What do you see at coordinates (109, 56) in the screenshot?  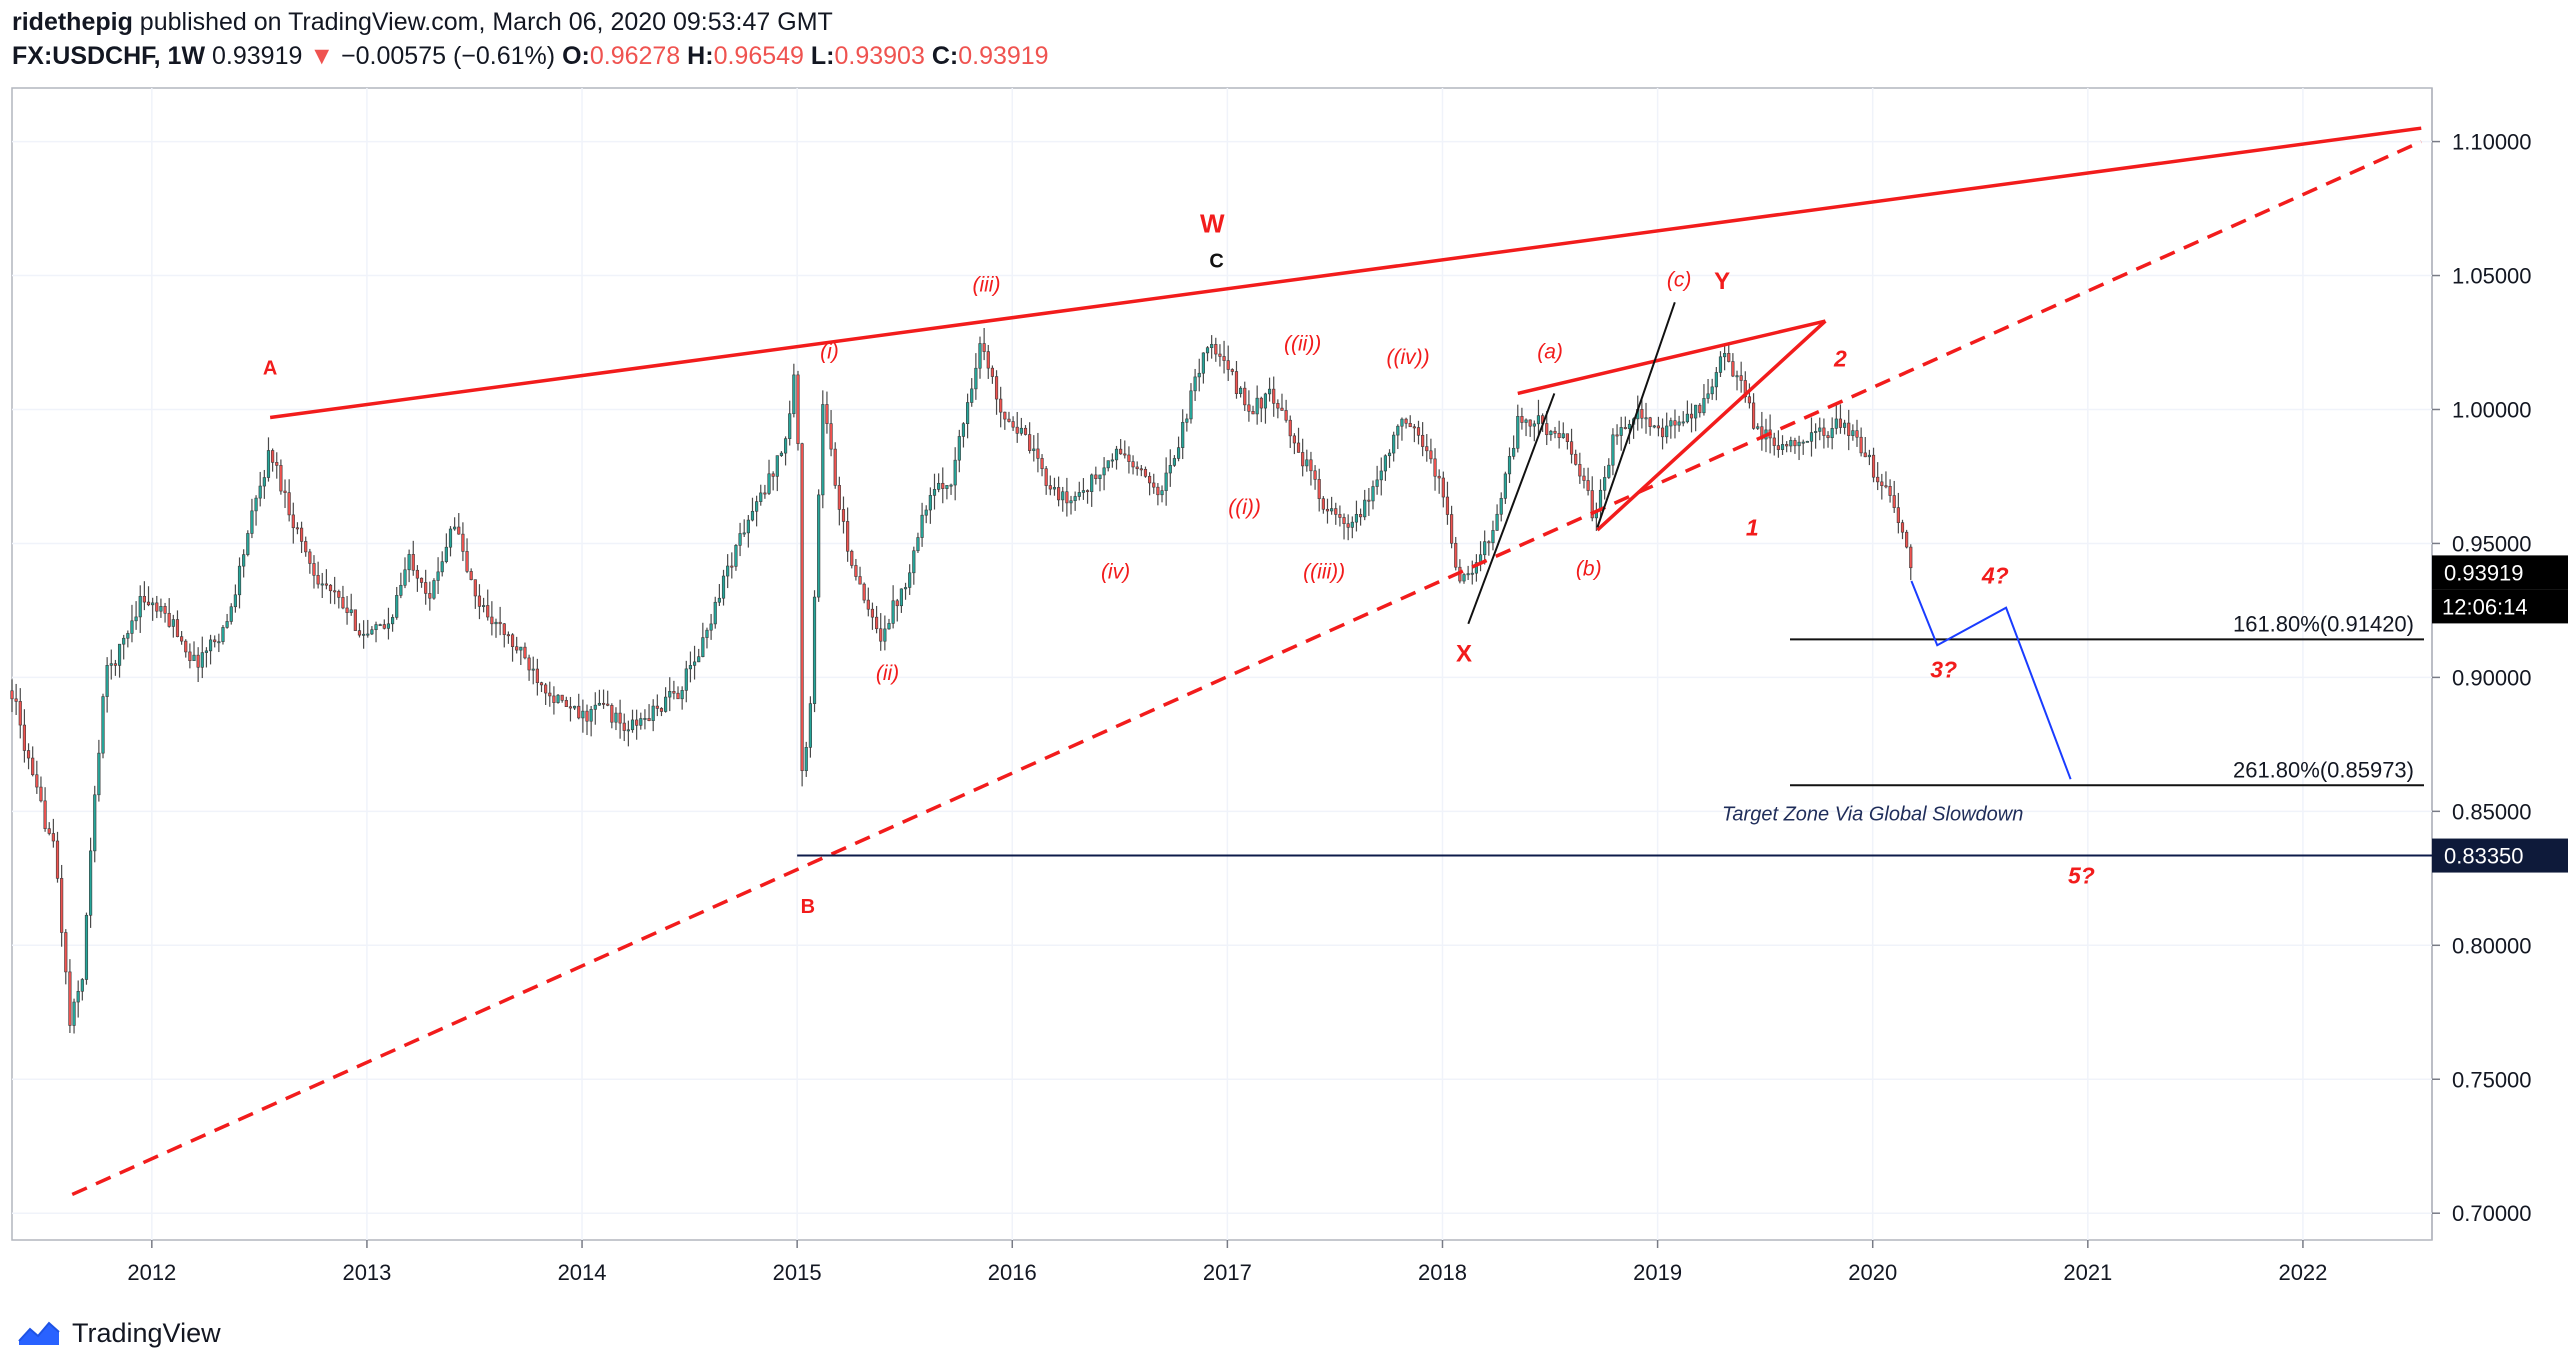 I see `symbol-interval: FX:USDCHF, 1W` at bounding box center [109, 56].